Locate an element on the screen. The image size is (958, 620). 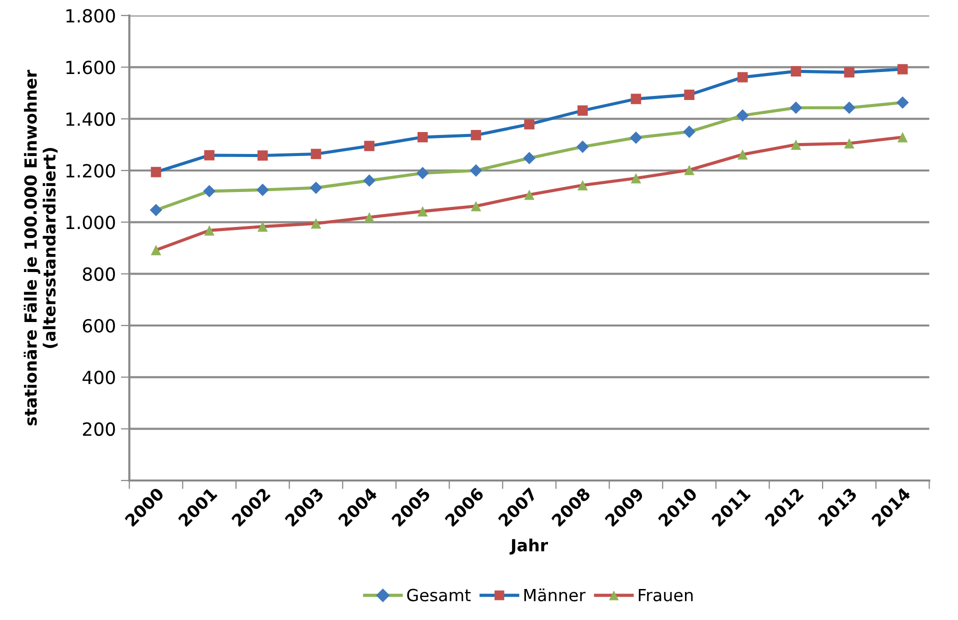
y-tick-label: 1.600 is located at coordinates (90, 67).